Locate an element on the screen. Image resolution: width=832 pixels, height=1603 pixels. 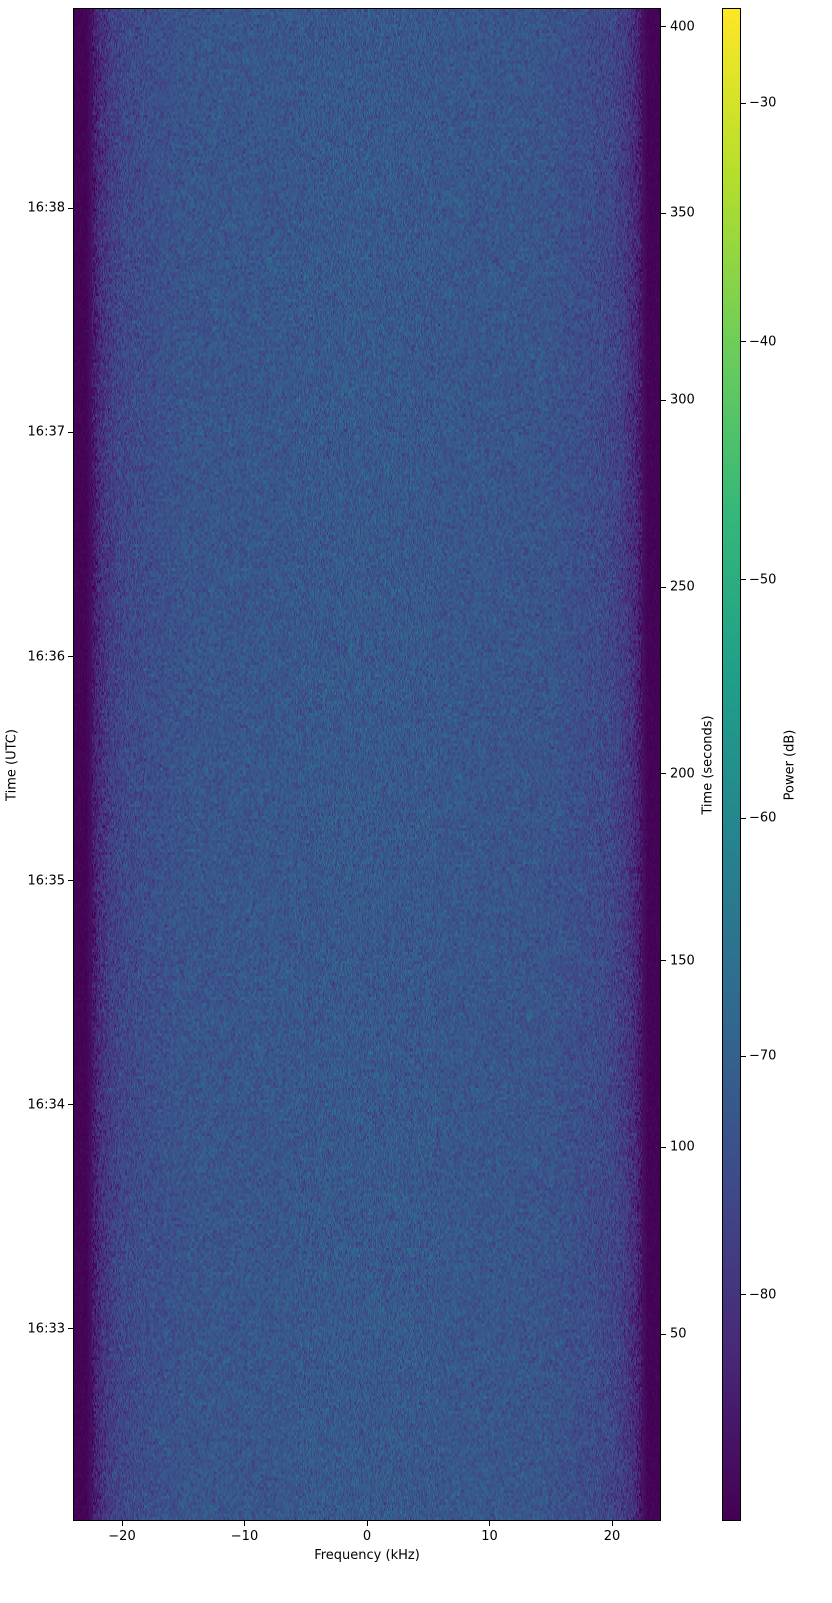
x-tick-label: 0 is located at coordinates (367, 1536).